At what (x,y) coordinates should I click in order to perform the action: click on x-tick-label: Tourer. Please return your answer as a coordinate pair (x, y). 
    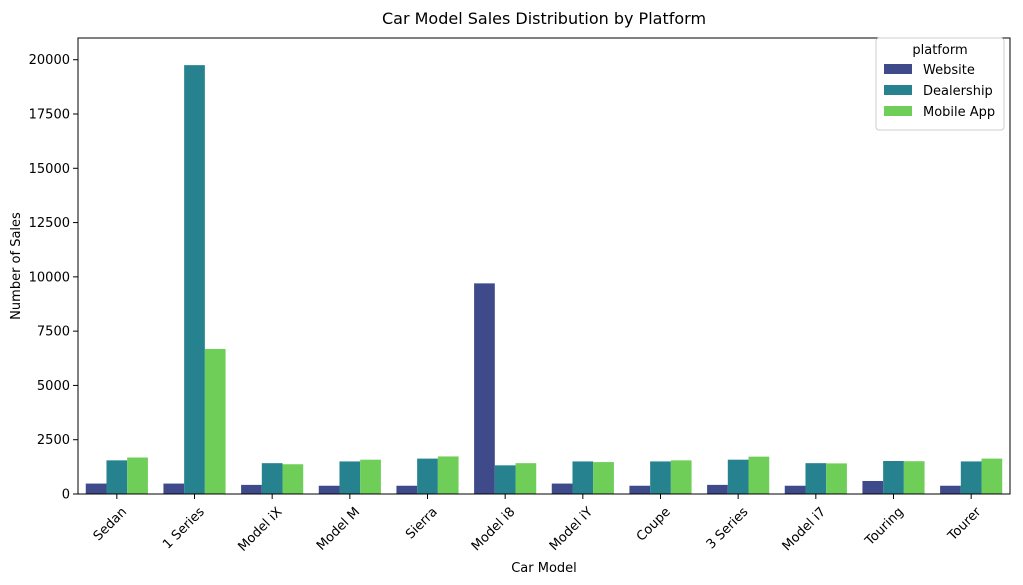
    Looking at the image, I should click on (965, 524).